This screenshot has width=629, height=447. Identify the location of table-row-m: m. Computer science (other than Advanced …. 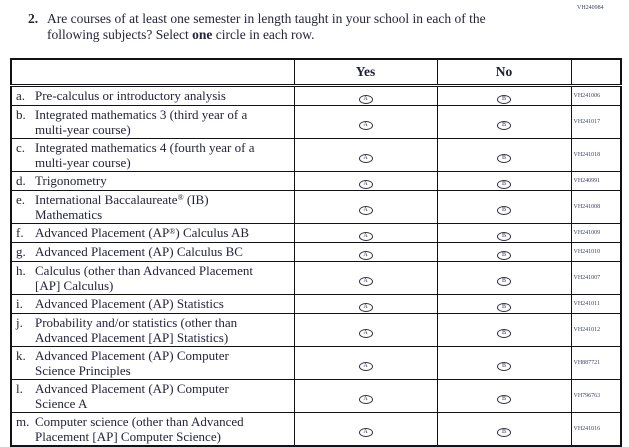
(316, 428).